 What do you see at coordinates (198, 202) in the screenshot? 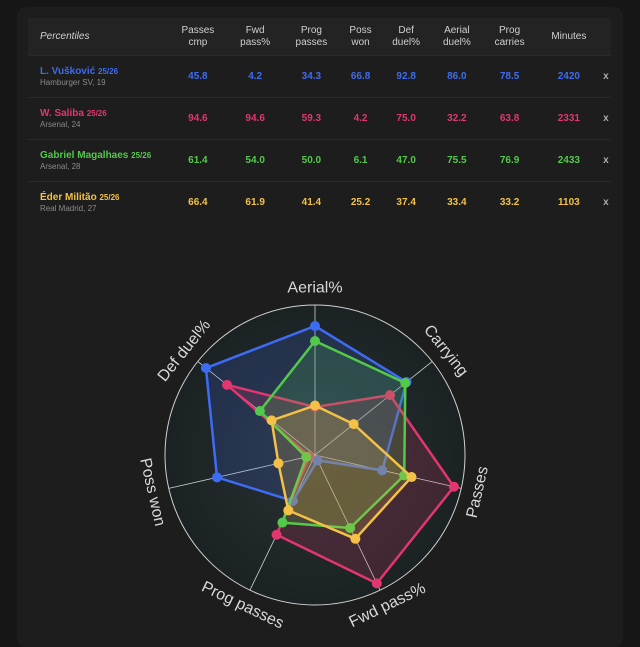
I see `stat-value: 66.4` at bounding box center [198, 202].